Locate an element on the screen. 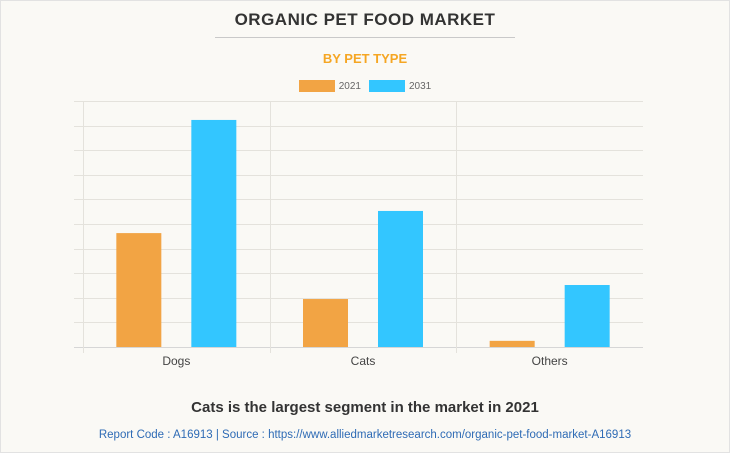  x-tick-label-cats: Cats is located at coordinates (363, 361).